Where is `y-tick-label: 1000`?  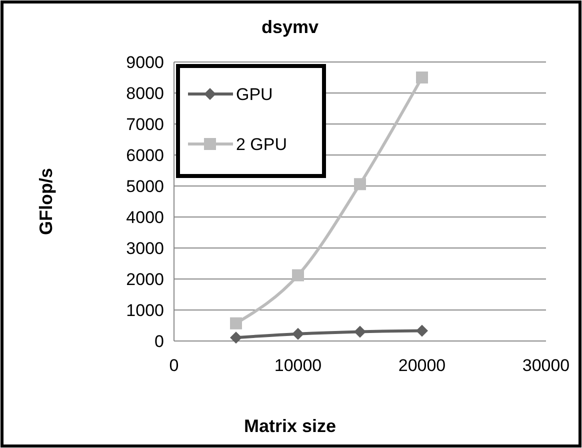 y-tick-label: 1000 is located at coordinates (145, 310).